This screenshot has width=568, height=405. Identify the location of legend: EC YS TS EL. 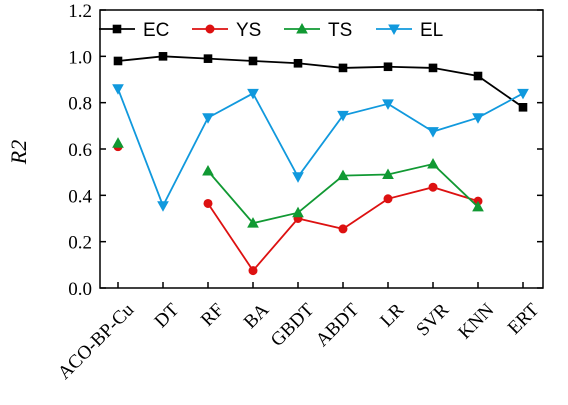
(271, 30).